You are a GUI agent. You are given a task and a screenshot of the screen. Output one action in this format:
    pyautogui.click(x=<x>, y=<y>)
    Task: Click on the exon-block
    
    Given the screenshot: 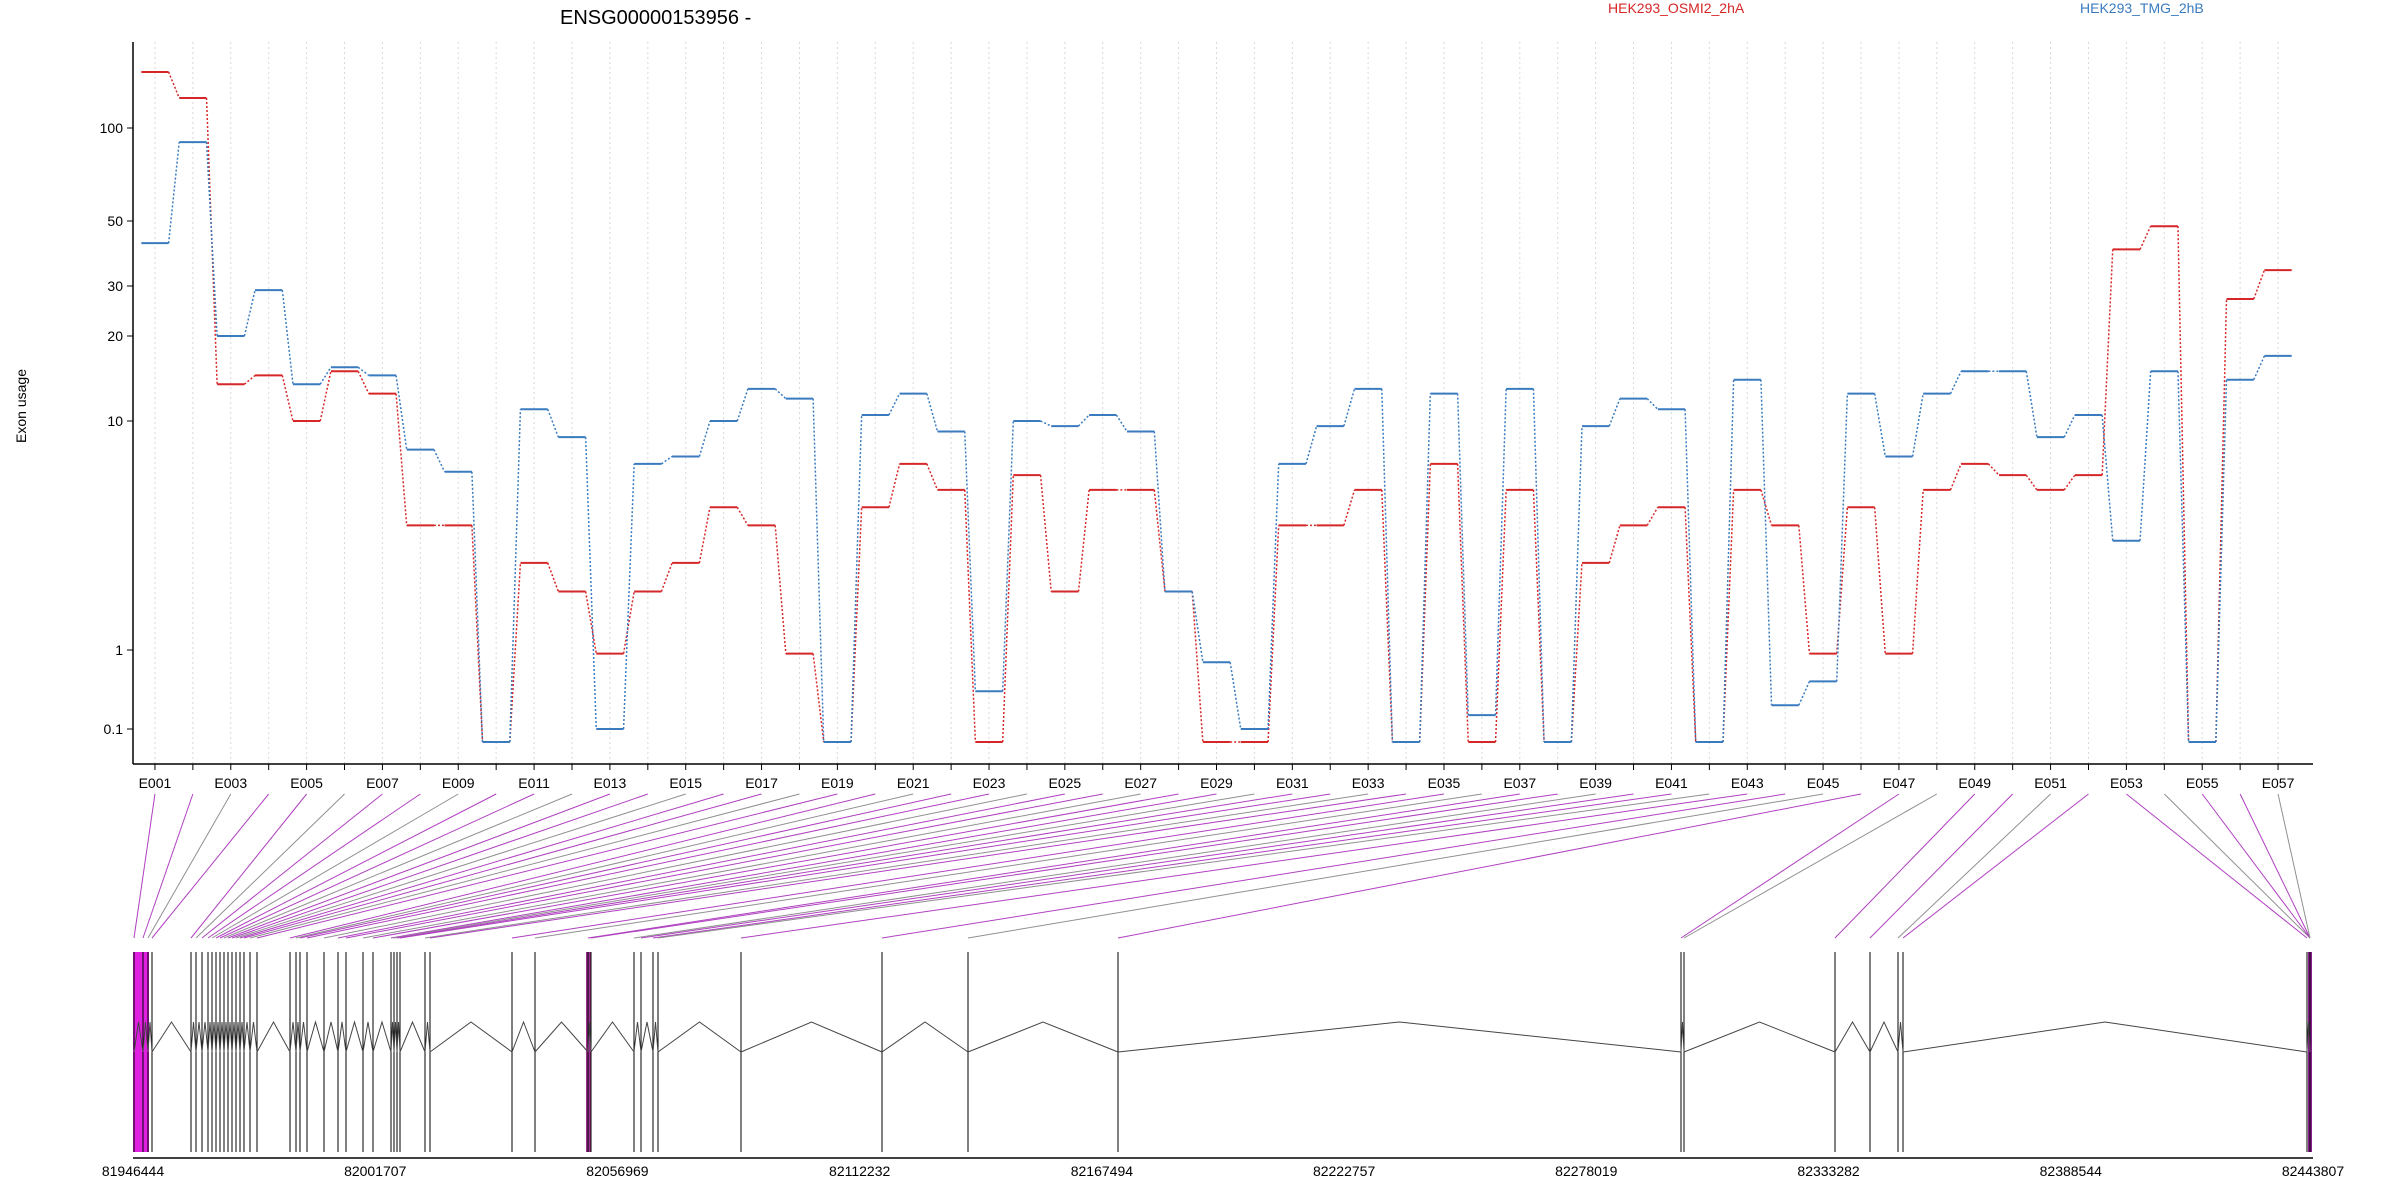 What is the action you would take?
    pyautogui.click(x=141, y=1052)
    